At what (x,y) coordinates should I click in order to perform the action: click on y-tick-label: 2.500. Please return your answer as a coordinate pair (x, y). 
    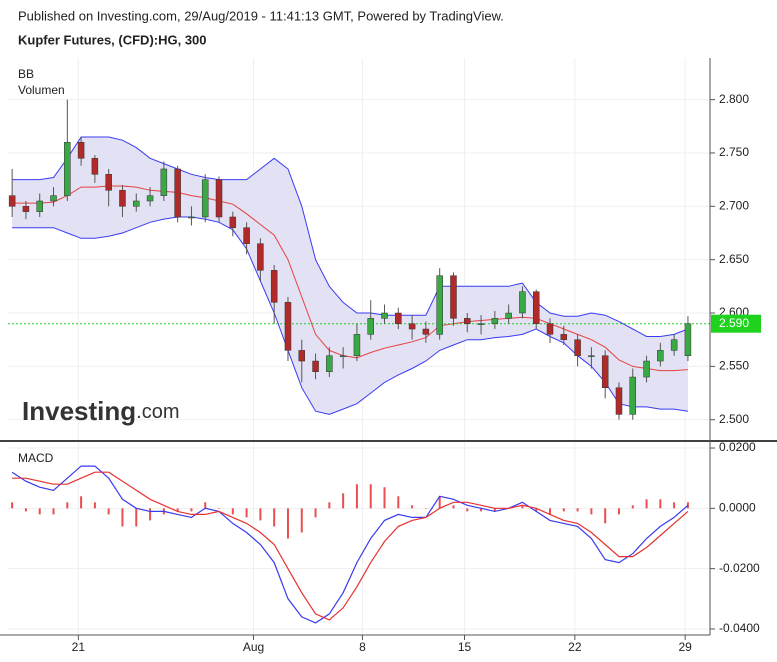
    Looking at the image, I should click on (734, 419).